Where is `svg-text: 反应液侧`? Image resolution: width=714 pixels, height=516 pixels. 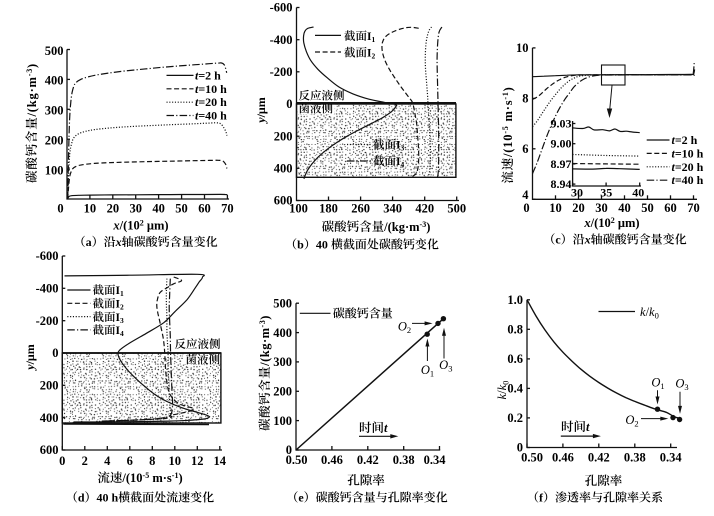
svg-text: 反应液侧 is located at coordinates (198, 344).